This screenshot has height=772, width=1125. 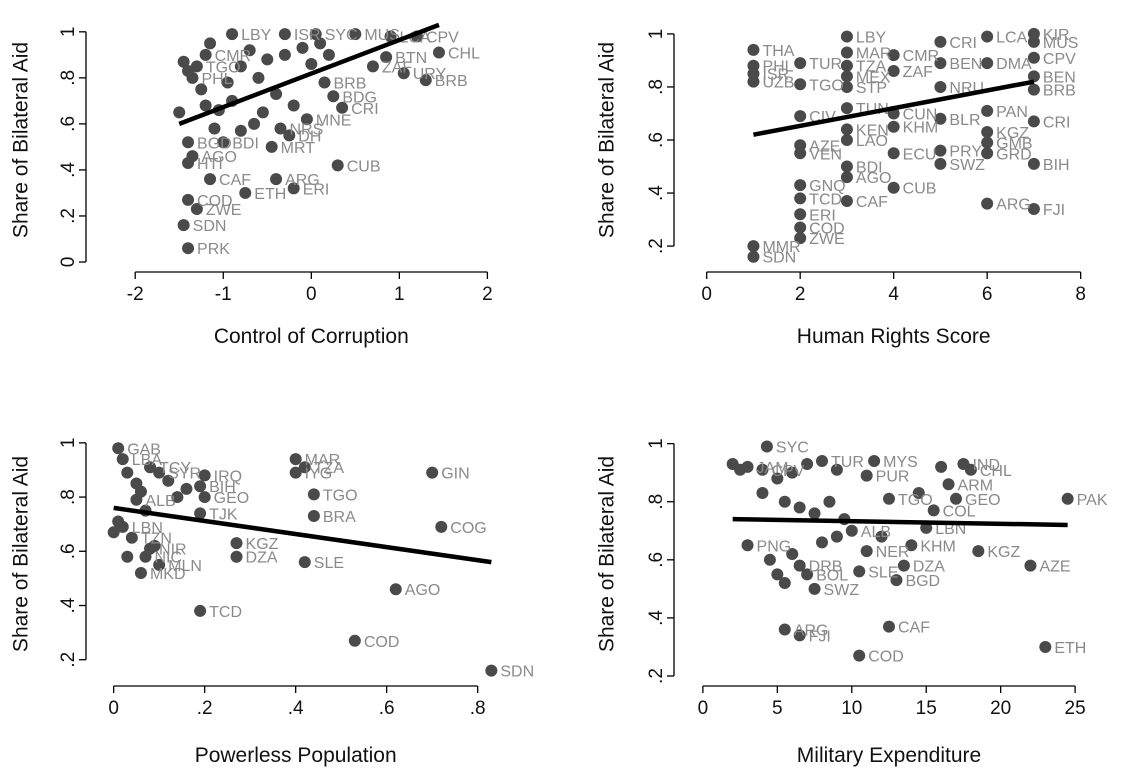 What do you see at coordinates (113, 708) in the screenshot?
I see `x-tick-label: 0` at bounding box center [113, 708].